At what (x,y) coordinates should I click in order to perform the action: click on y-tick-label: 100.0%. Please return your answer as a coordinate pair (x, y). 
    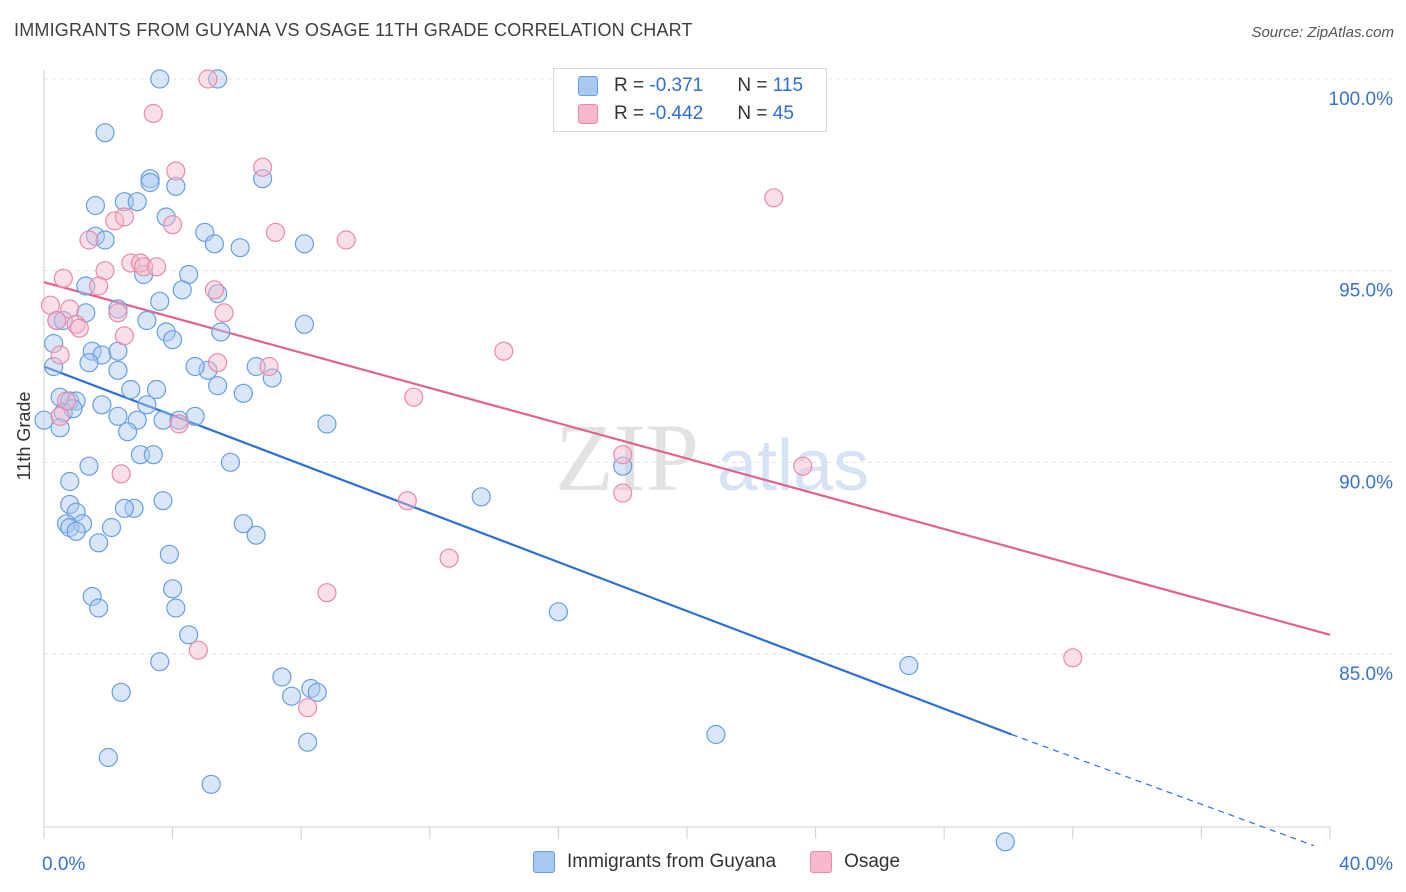
    Looking at the image, I should click on (1361, 99).